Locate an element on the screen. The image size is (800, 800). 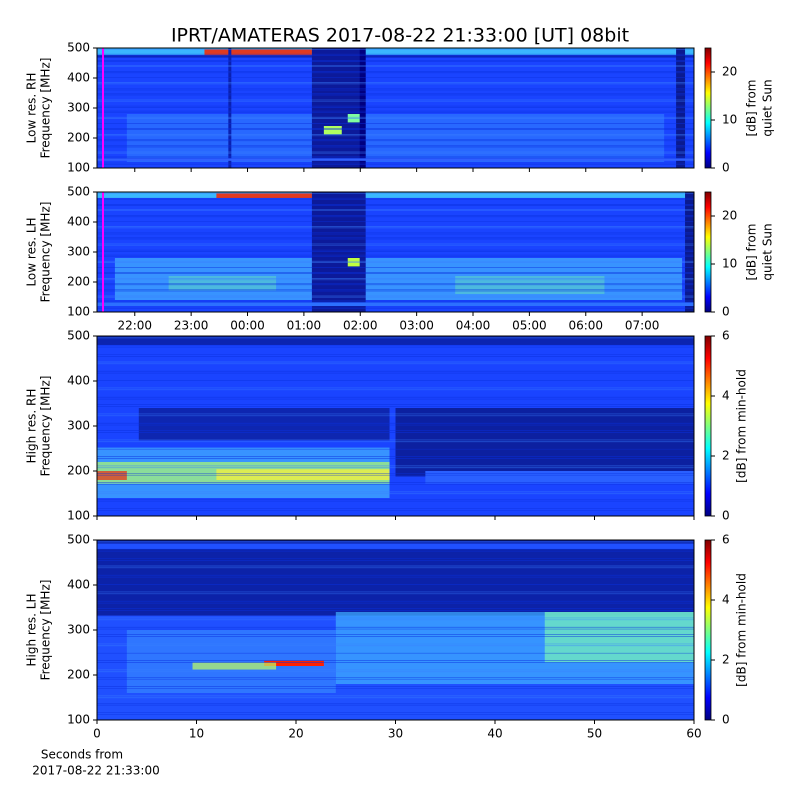
y-axis-label: High res. RH is located at coordinates (32, 426).